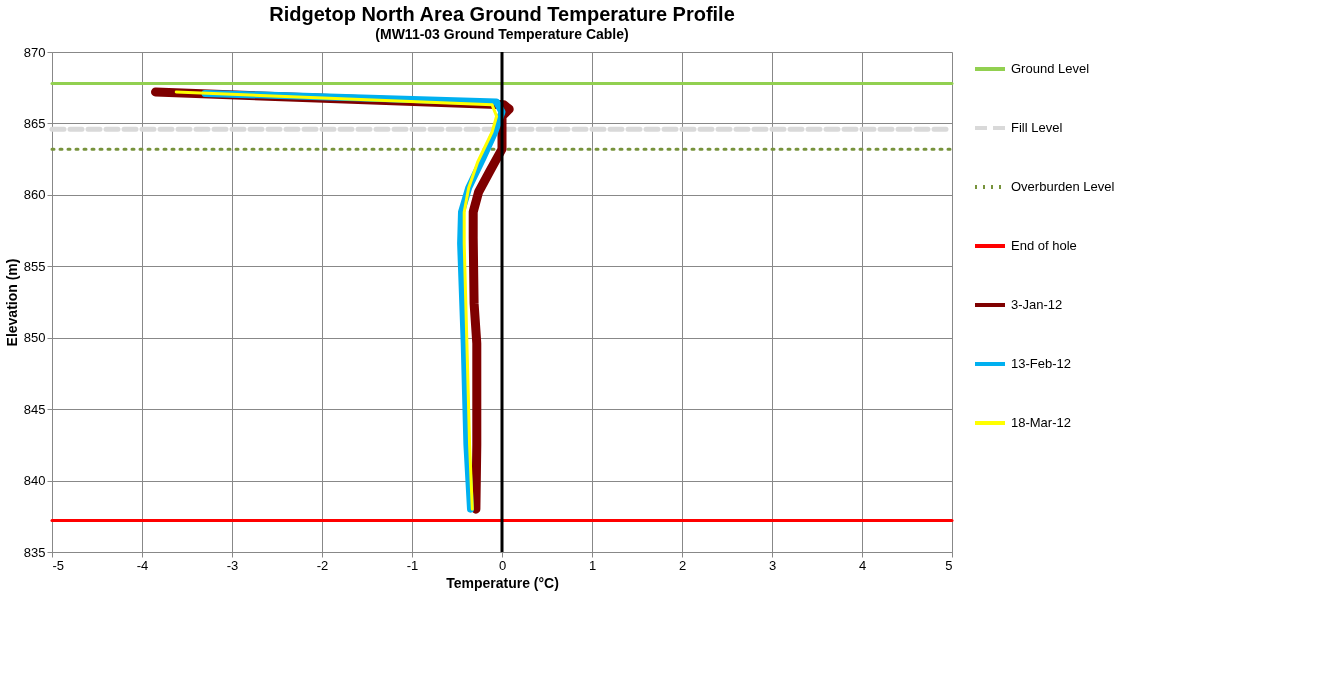 This screenshot has height=683, width=1331. Describe the element at coordinates (34, 409) in the screenshot. I see `y-tick-label: 845` at that location.